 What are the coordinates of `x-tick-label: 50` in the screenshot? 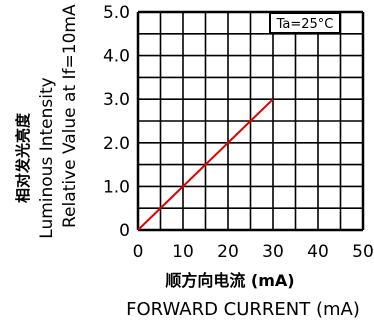 It's located at (363, 252).